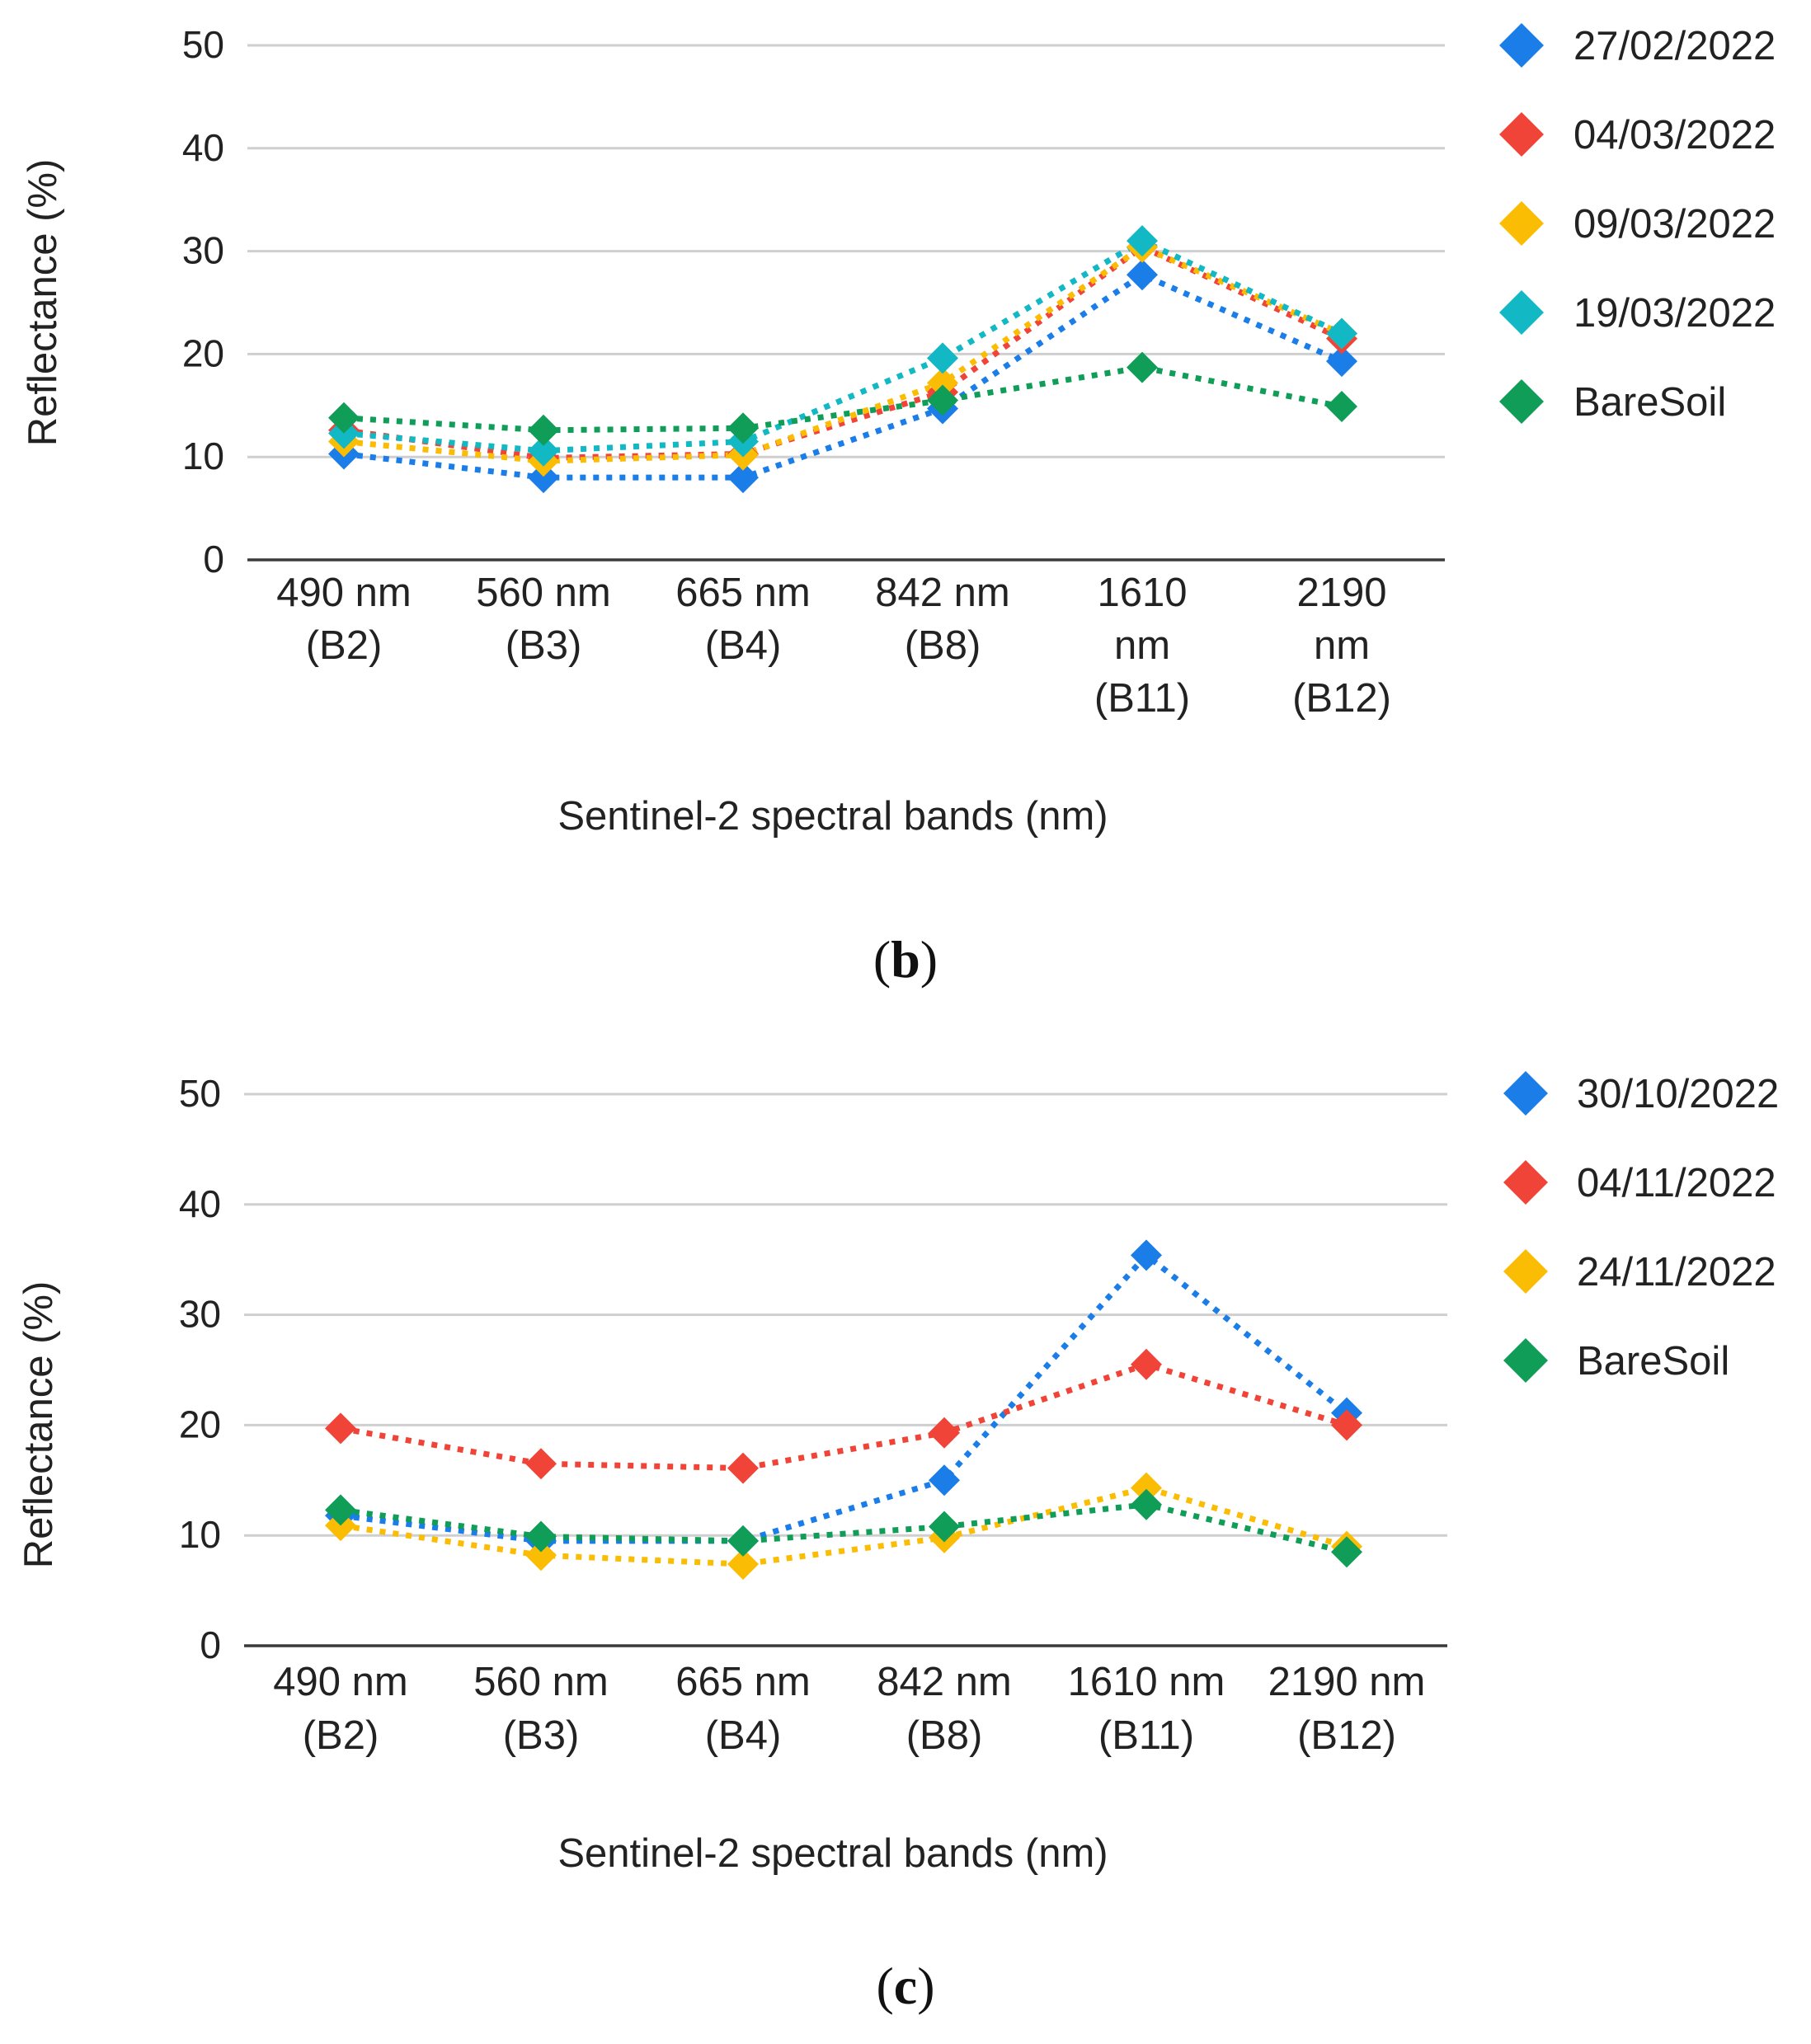 The image size is (1811, 2044). What do you see at coordinates (1675, 224) in the screenshot?
I see `legend-label: 09/03/2022` at bounding box center [1675, 224].